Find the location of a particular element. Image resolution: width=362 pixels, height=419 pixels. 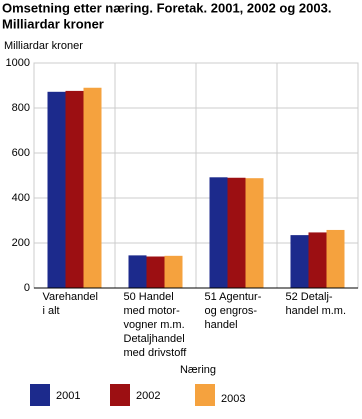

y-tick-label: 0 is located at coordinates (27, 288).